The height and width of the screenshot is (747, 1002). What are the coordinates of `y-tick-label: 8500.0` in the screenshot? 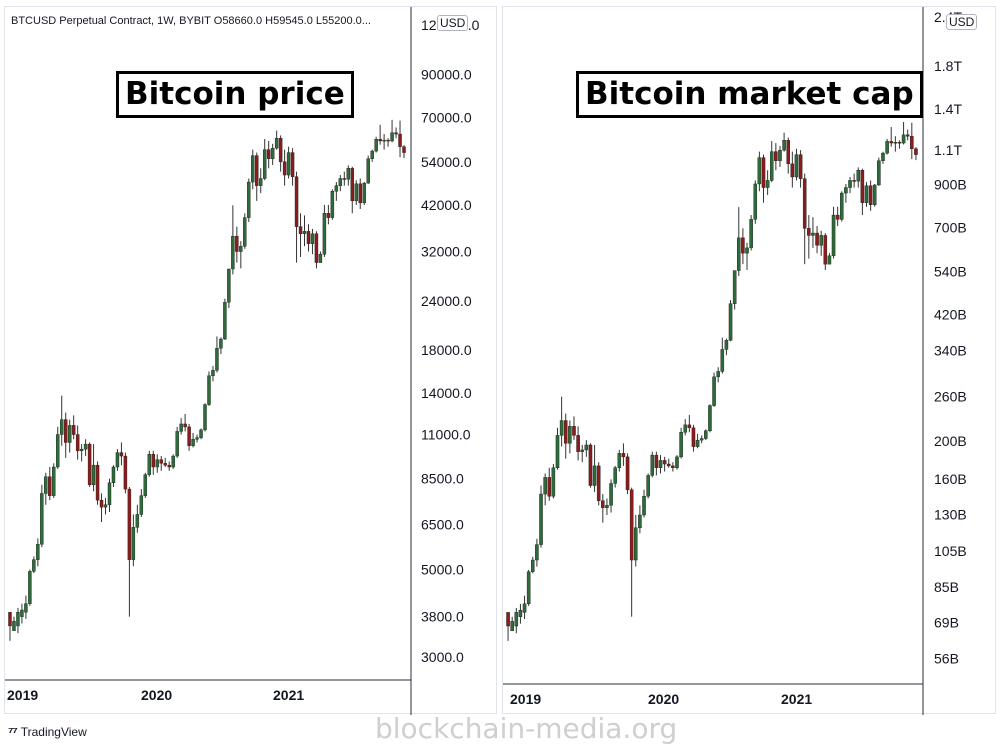 It's located at (442, 479).